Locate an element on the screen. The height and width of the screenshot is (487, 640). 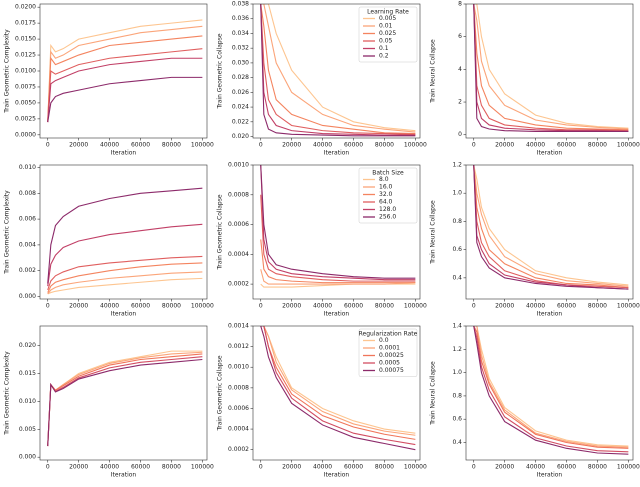
legend-label: 0.0005 is located at coordinates (389, 363).